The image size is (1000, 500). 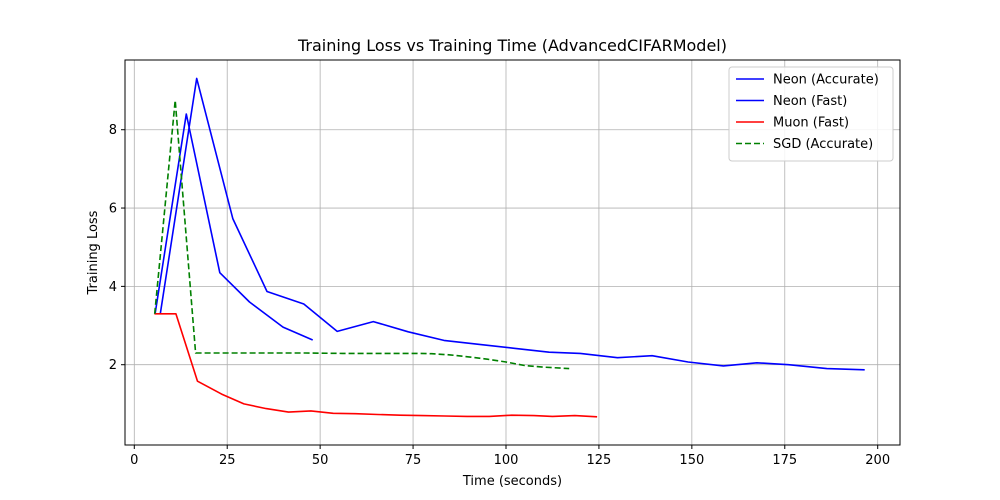 What do you see at coordinates (227, 460) in the screenshot?
I see `x-tick-label: 25` at bounding box center [227, 460].